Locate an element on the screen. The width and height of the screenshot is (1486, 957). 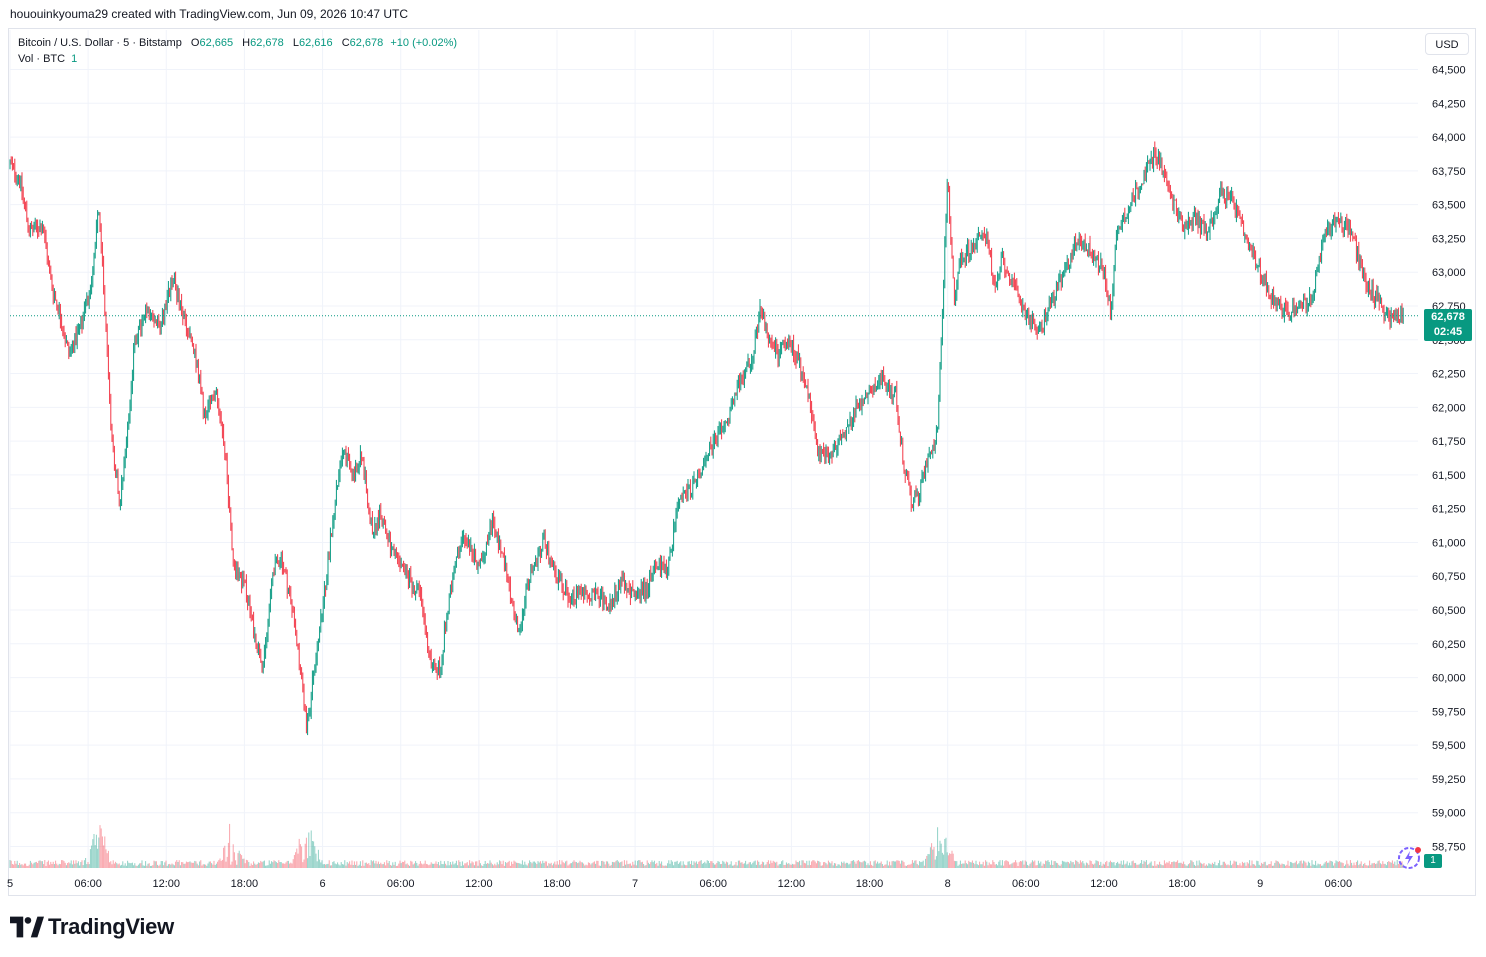
price-tick-label: 61,000 is located at coordinates (1449, 543).